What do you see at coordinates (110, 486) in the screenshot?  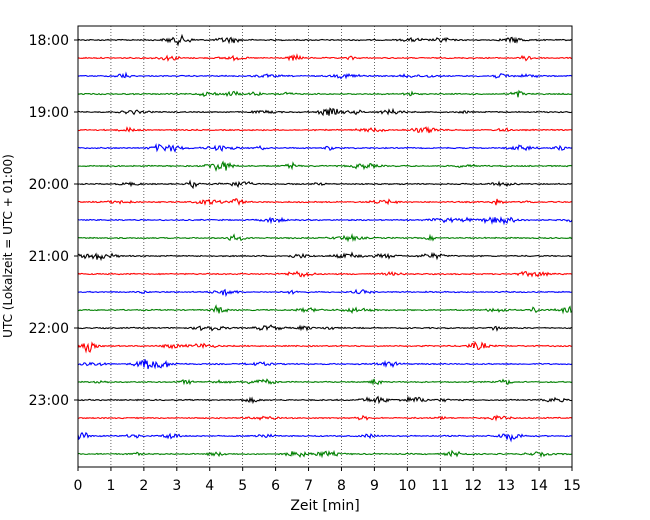 I see `x-tick-label: 1` at bounding box center [110, 486].